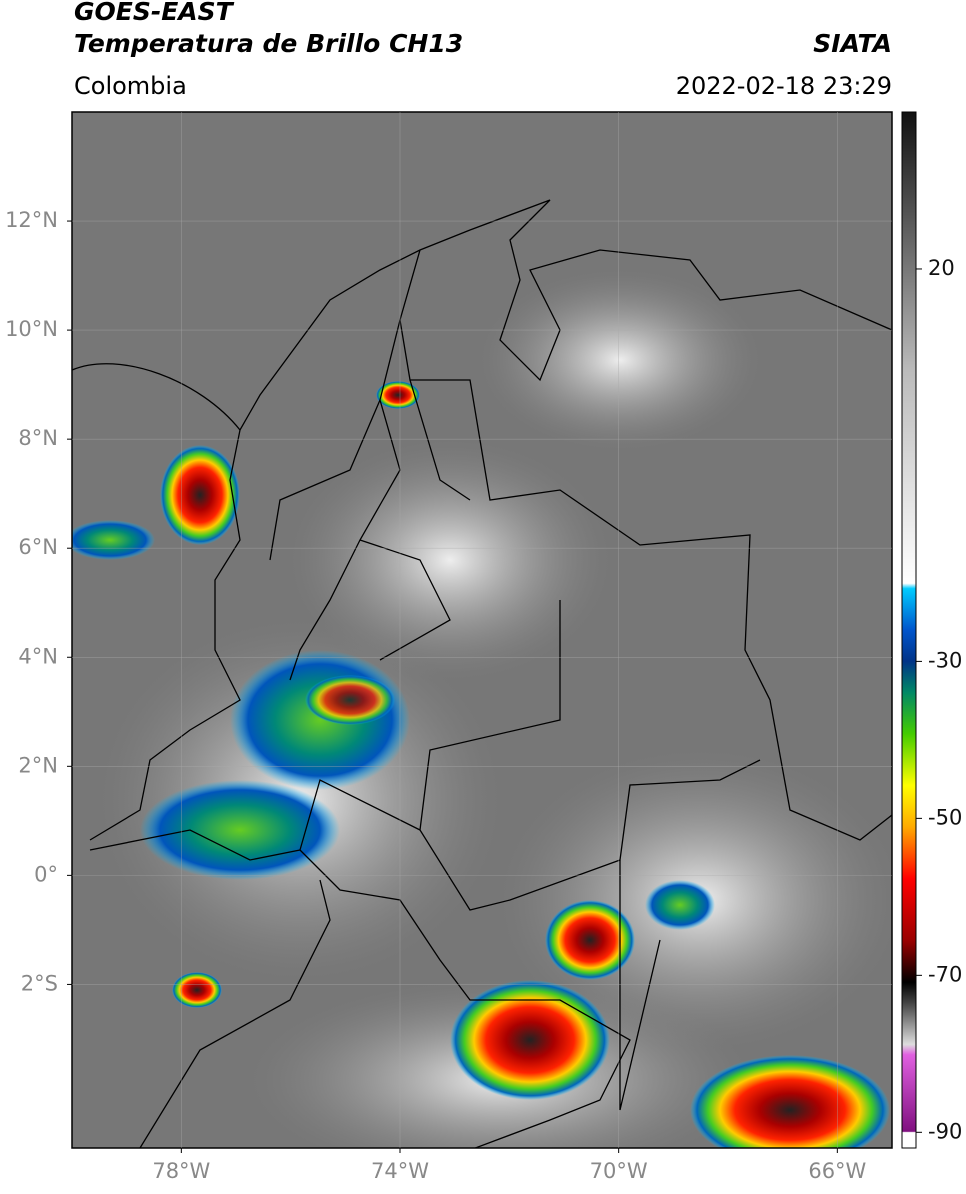  What do you see at coordinates (130, 86) in the screenshot?
I see `region: Colombia` at bounding box center [130, 86].